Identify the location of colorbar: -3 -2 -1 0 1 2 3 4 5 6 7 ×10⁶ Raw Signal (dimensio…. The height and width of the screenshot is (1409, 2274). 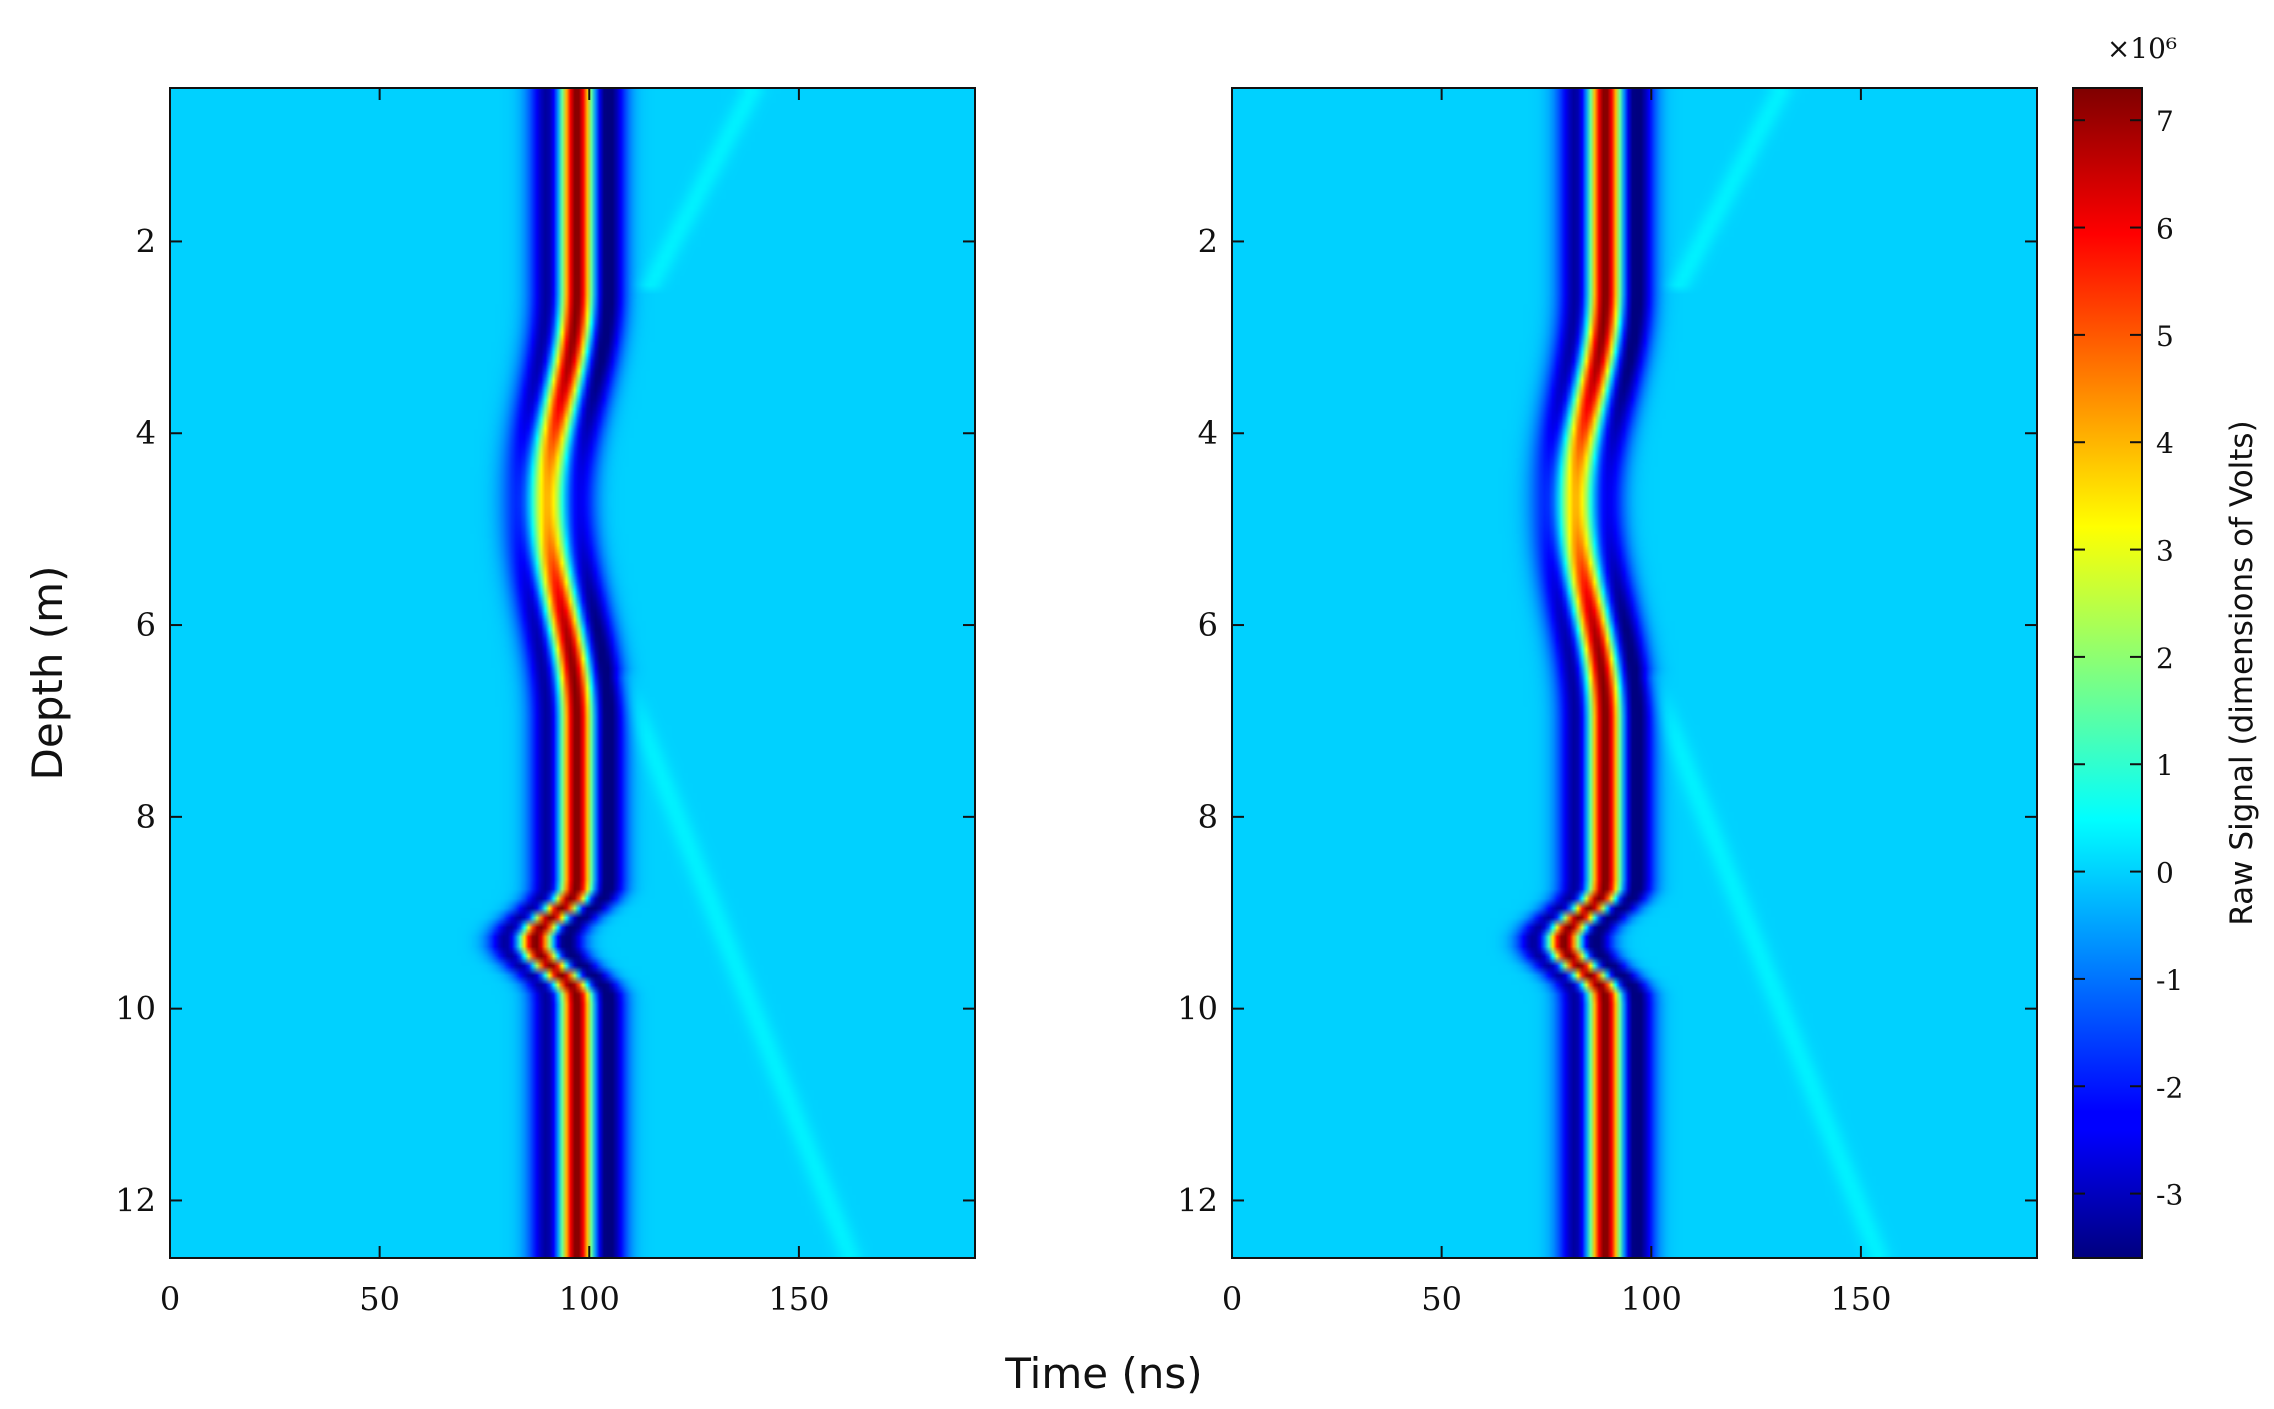
(2166, 645).